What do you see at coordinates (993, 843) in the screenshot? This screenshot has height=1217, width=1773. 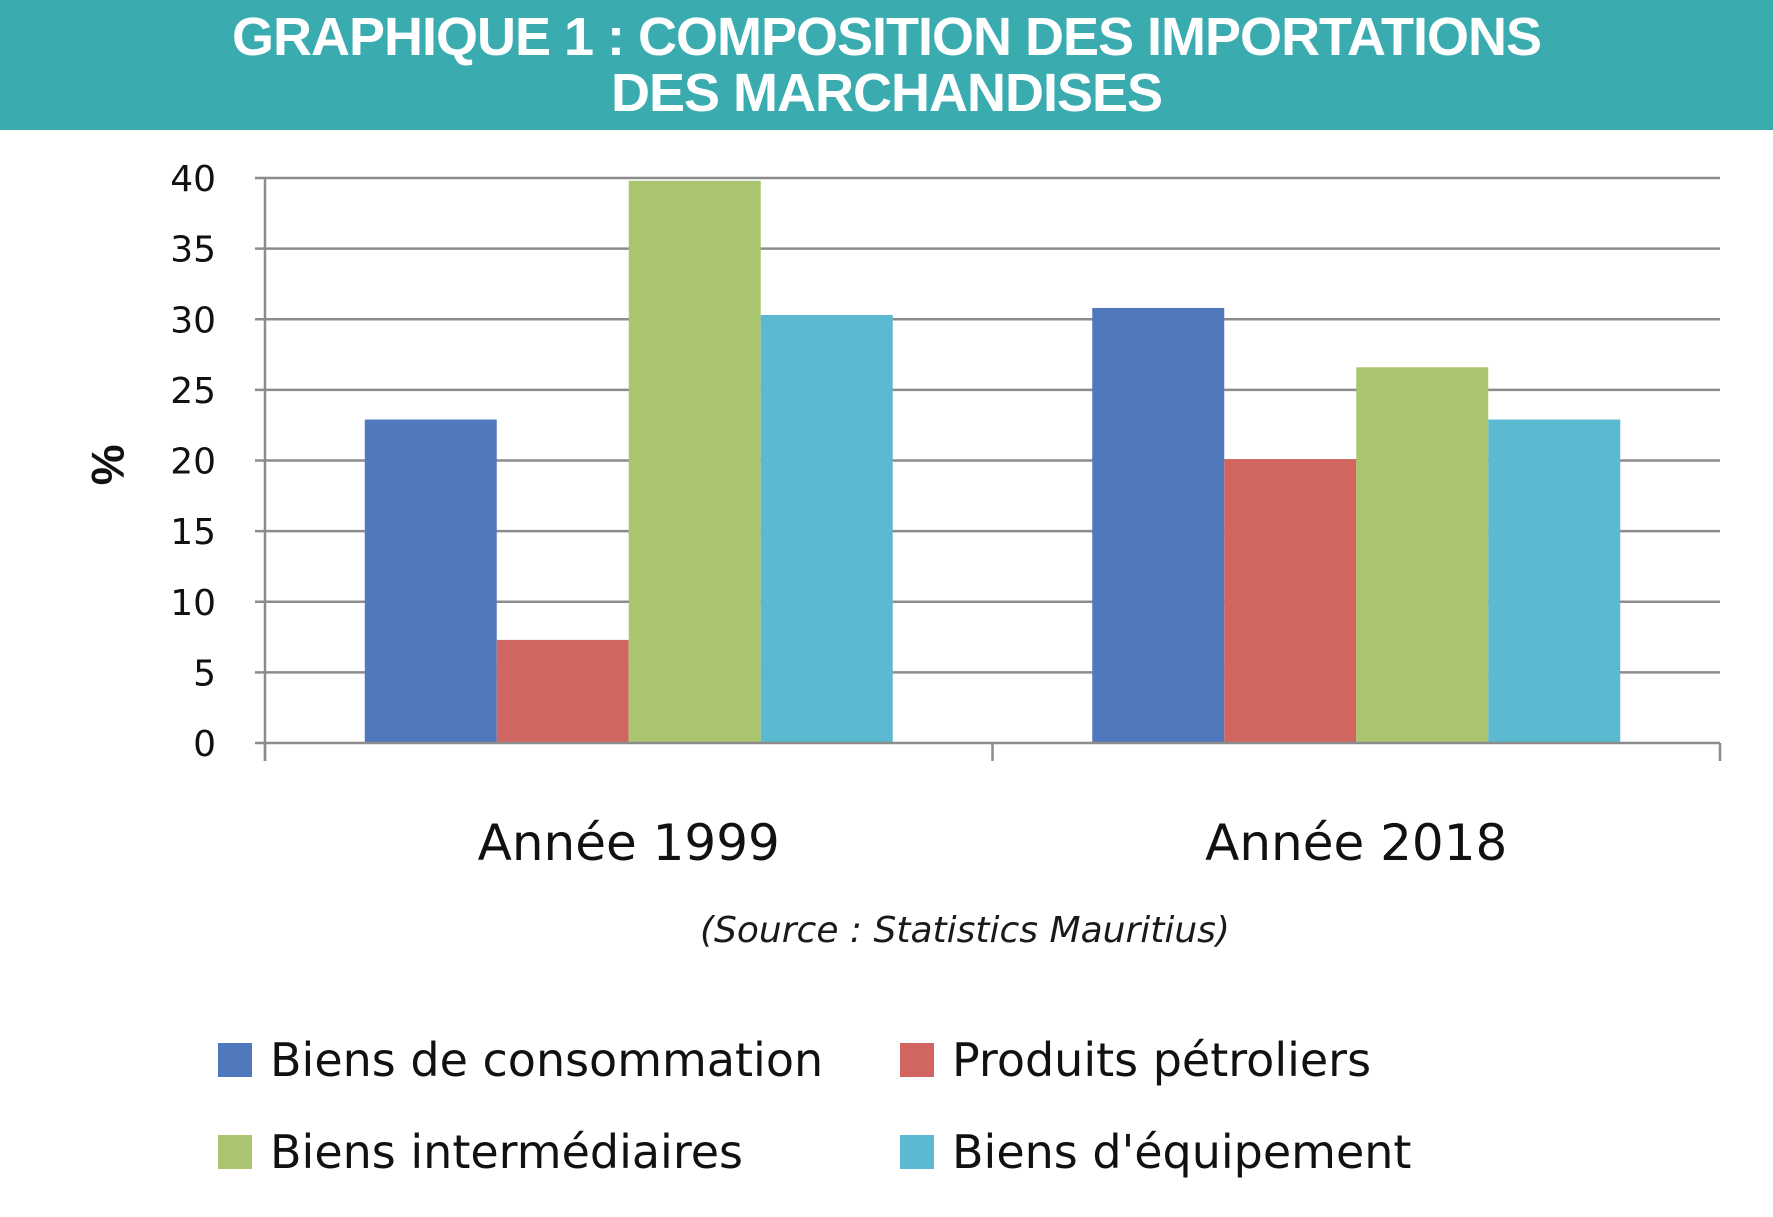 I see `x-category-labels: Année 1999 Année 2018` at bounding box center [993, 843].